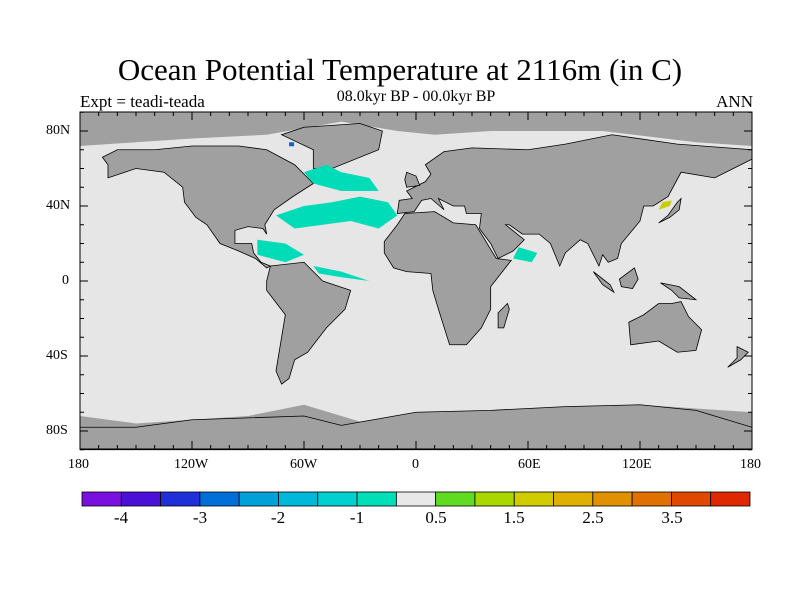 The width and height of the screenshot is (800, 600). Describe the element at coordinates (514, 517) in the screenshot. I see `colorbar-label: 1.5` at that location.